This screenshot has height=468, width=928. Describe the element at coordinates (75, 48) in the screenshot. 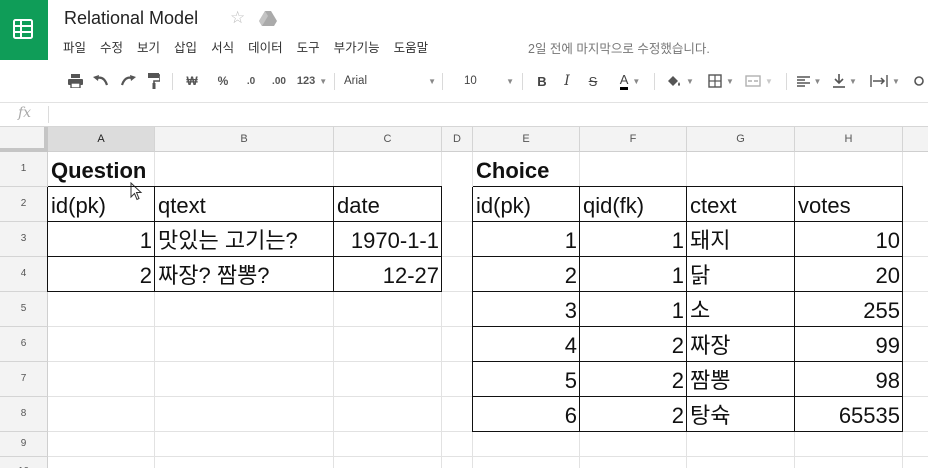

I see `menu-item: 파일` at that location.